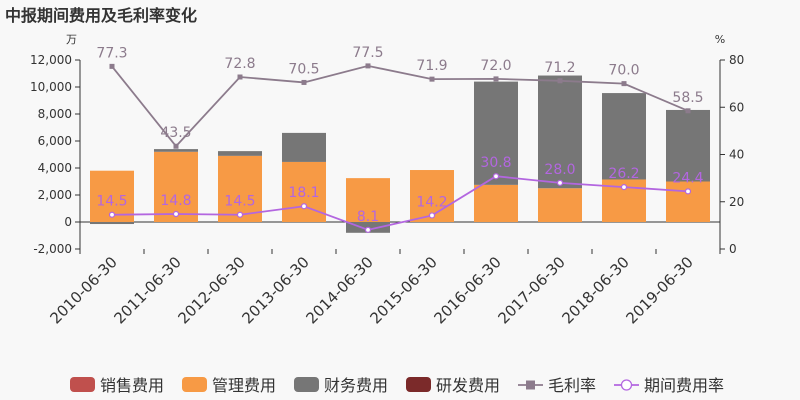 This screenshot has height=400, width=800. Describe the element at coordinates (431, 66) in the screenshot. I see `data-label-毛利率: 71.9` at that location.